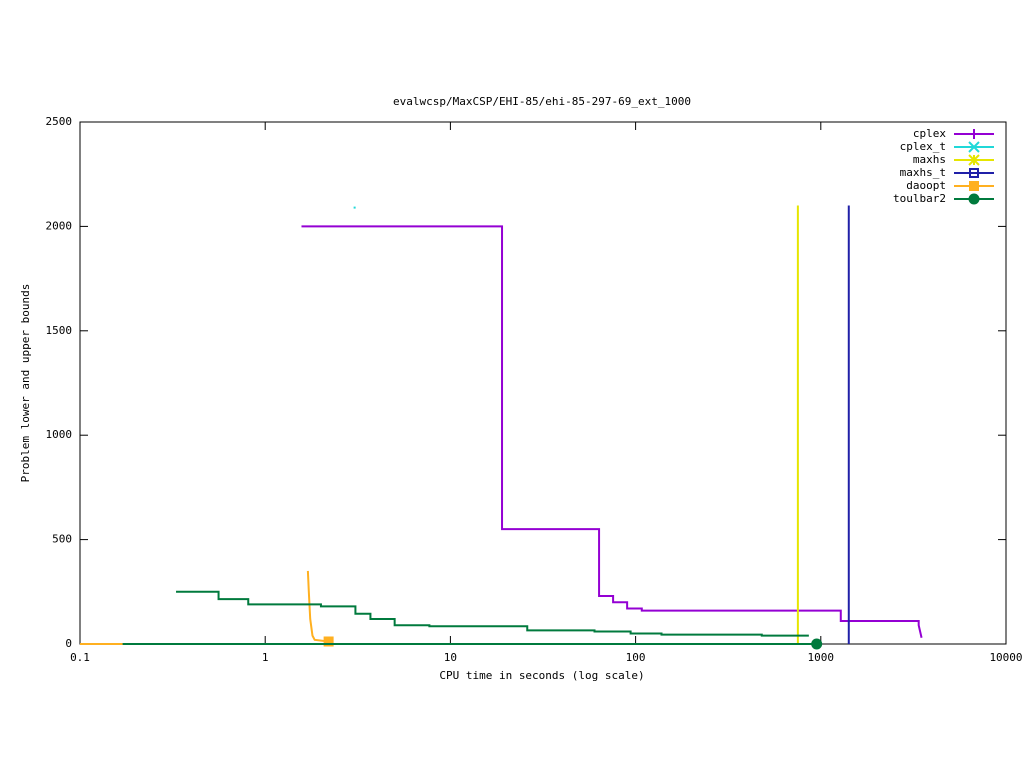 This screenshot has width=1024, height=768. Describe the element at coordinates (59, 330) in the screenshot. I see `y-tick-label: 1500` at that location.